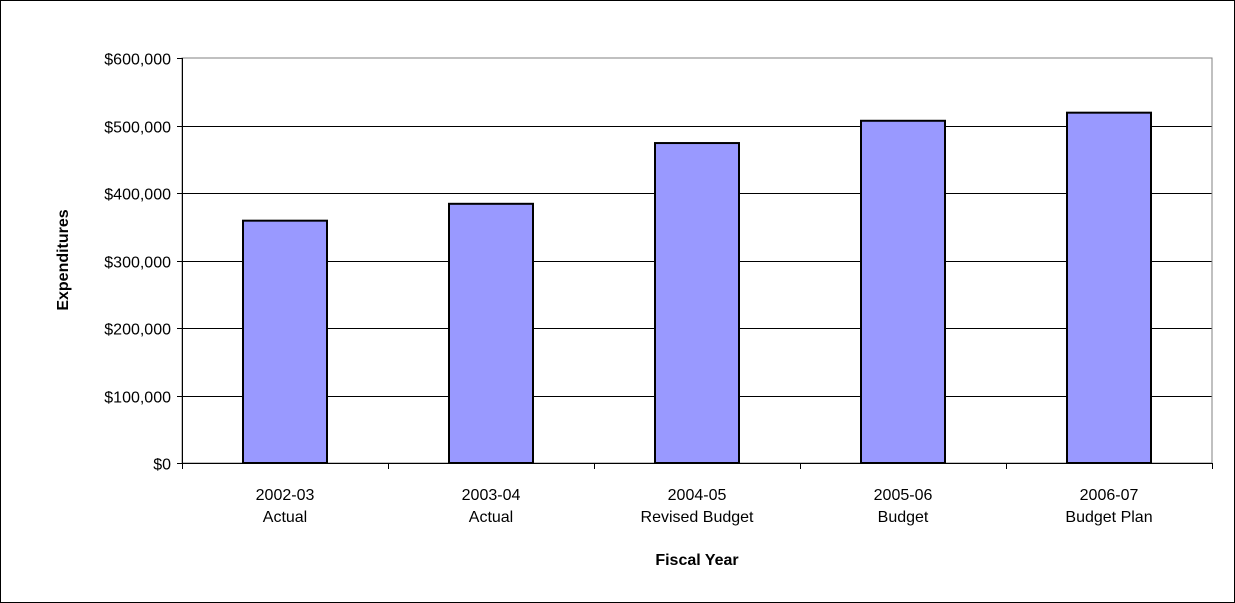  I want to click on x-axis-title: Fiscal Year, so click(696, 560).